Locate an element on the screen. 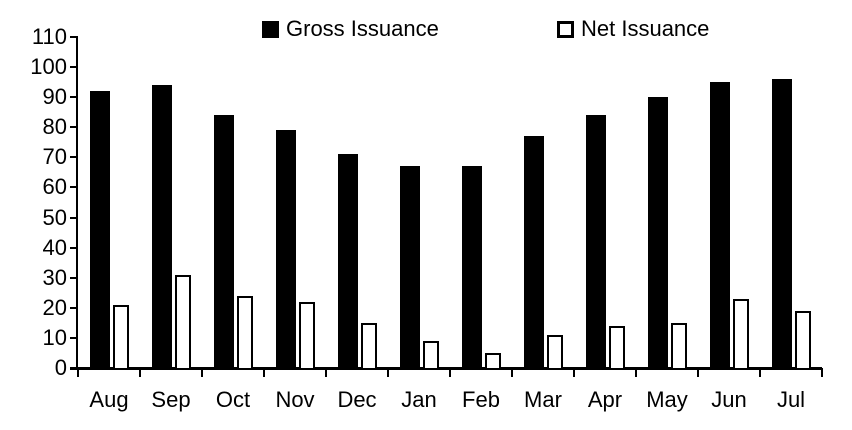 The height and width of the screenshot is (430, 852). bar-gross-issuance-aug is located at coordinates (99, 229).